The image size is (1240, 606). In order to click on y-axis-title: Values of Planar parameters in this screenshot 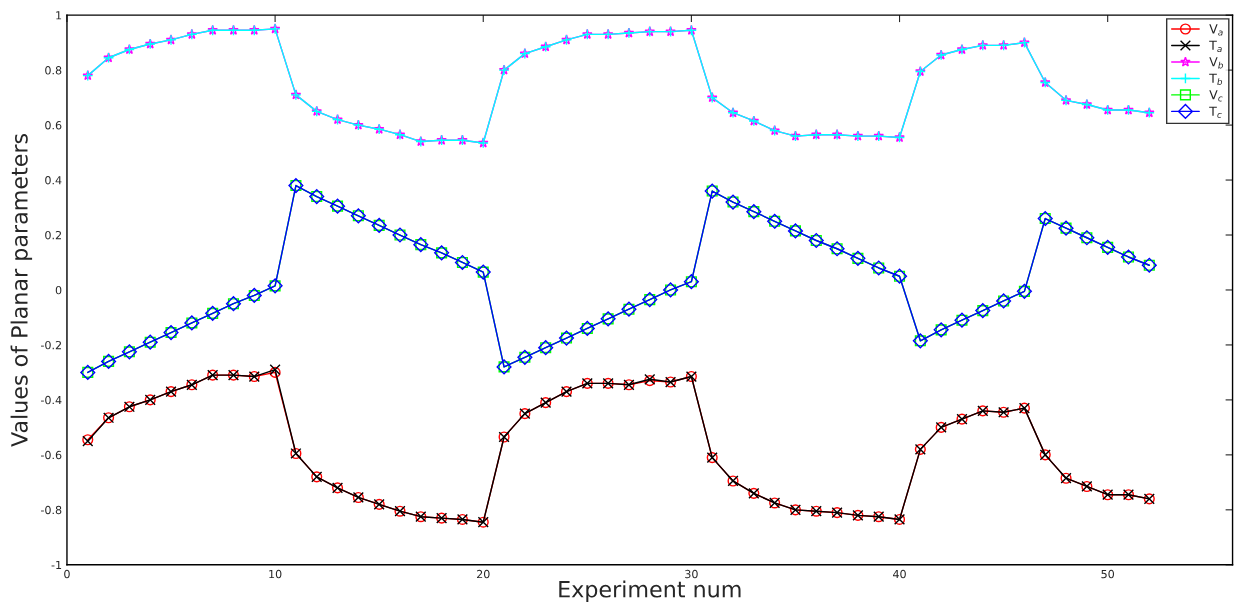, I will do `click(21, 290)`.